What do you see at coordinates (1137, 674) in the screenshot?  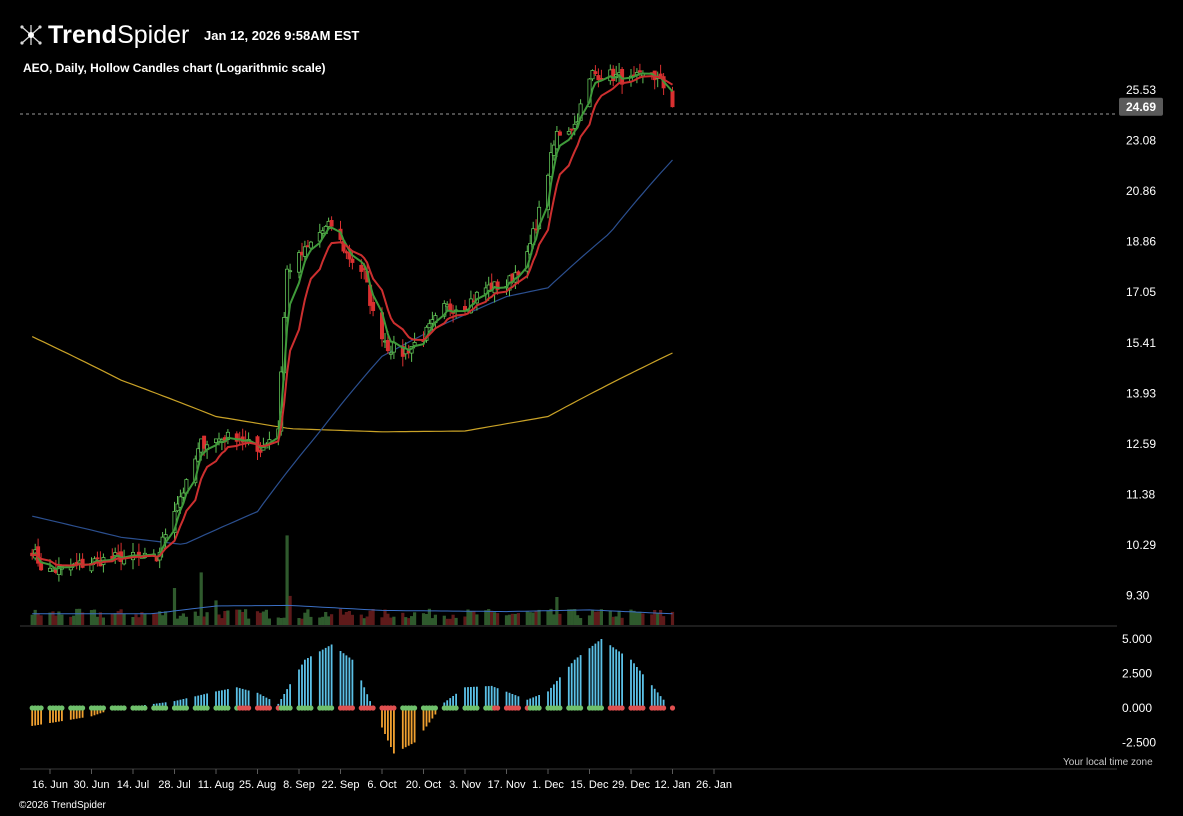 I see `oscillator-tick-label: 2.500` at bounding box center [1137, 674].